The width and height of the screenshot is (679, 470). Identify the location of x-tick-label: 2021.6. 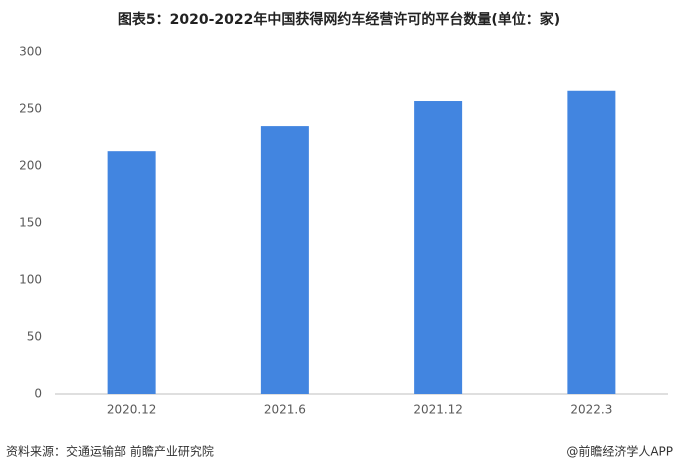
(285, 410).